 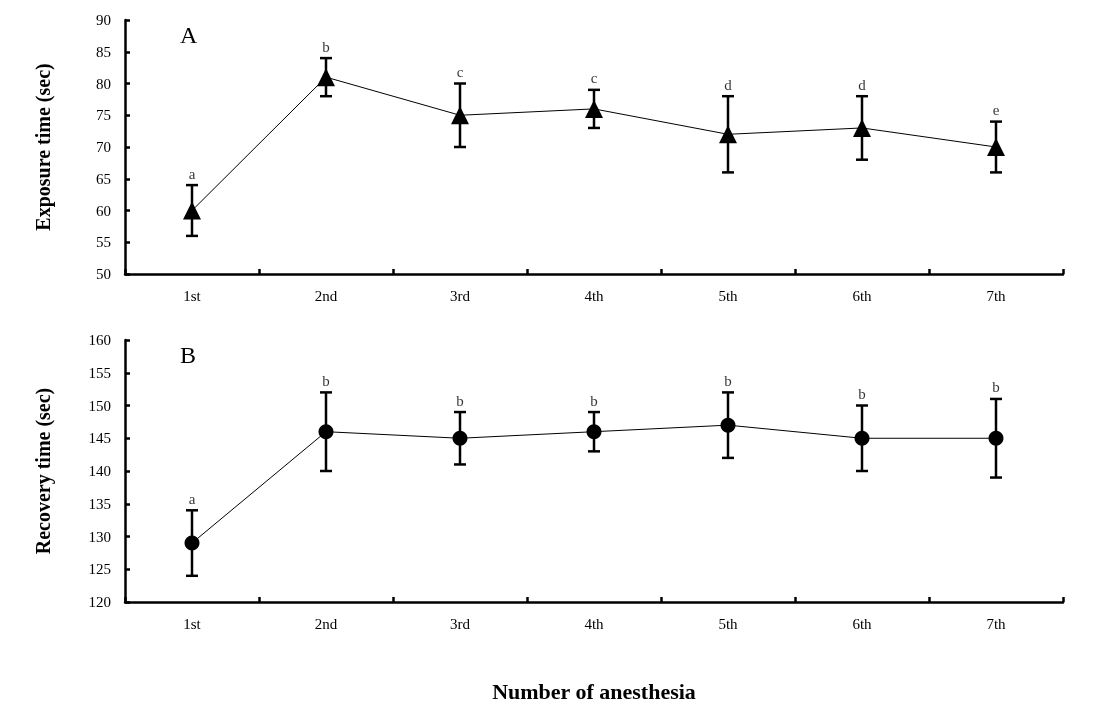 I want to click on y-tick-label: 55, so click(x=103, y=242).